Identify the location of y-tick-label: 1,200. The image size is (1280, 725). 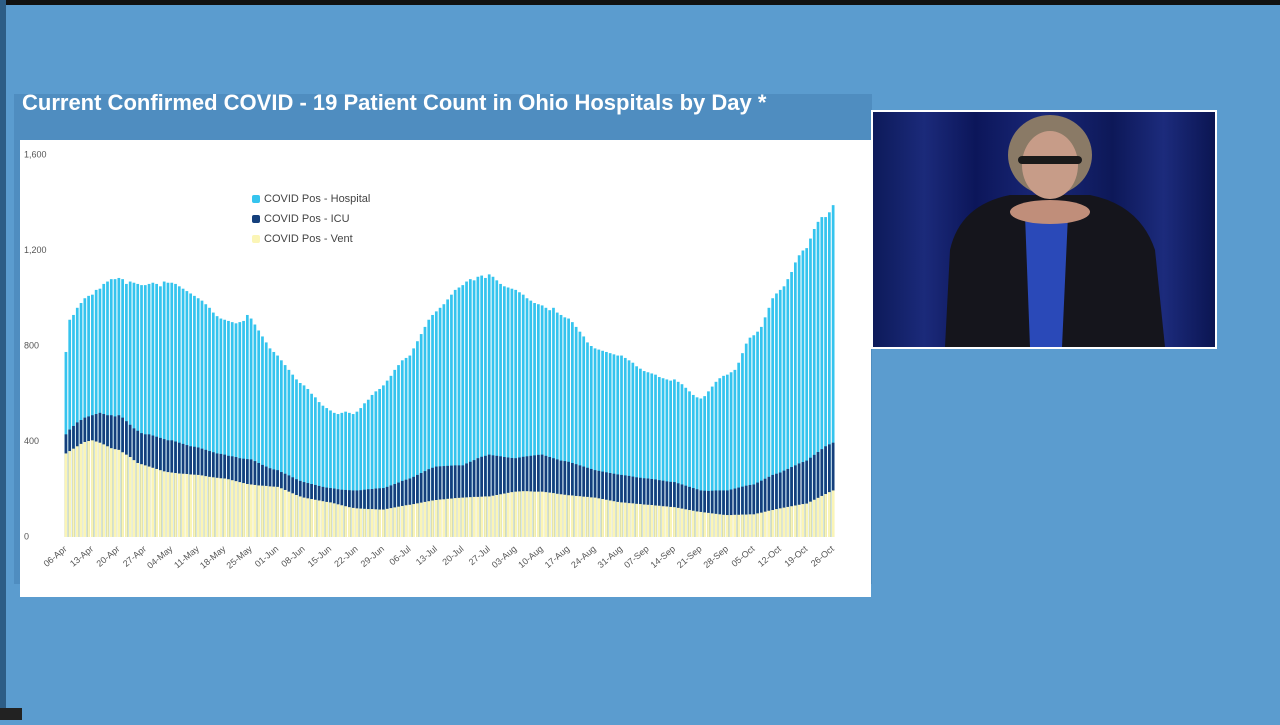
(35, 250).